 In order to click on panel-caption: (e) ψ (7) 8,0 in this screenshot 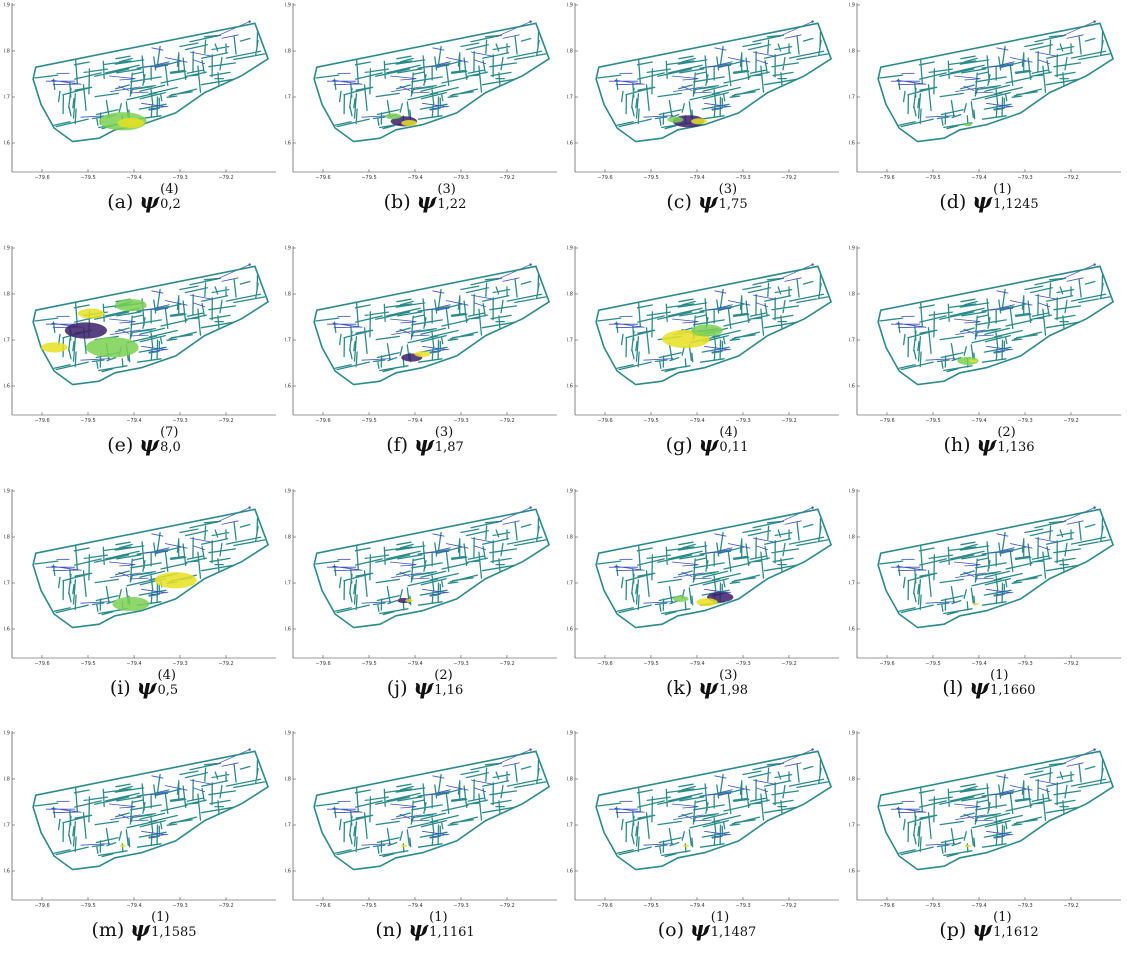, I will do `click(144, 443)`.